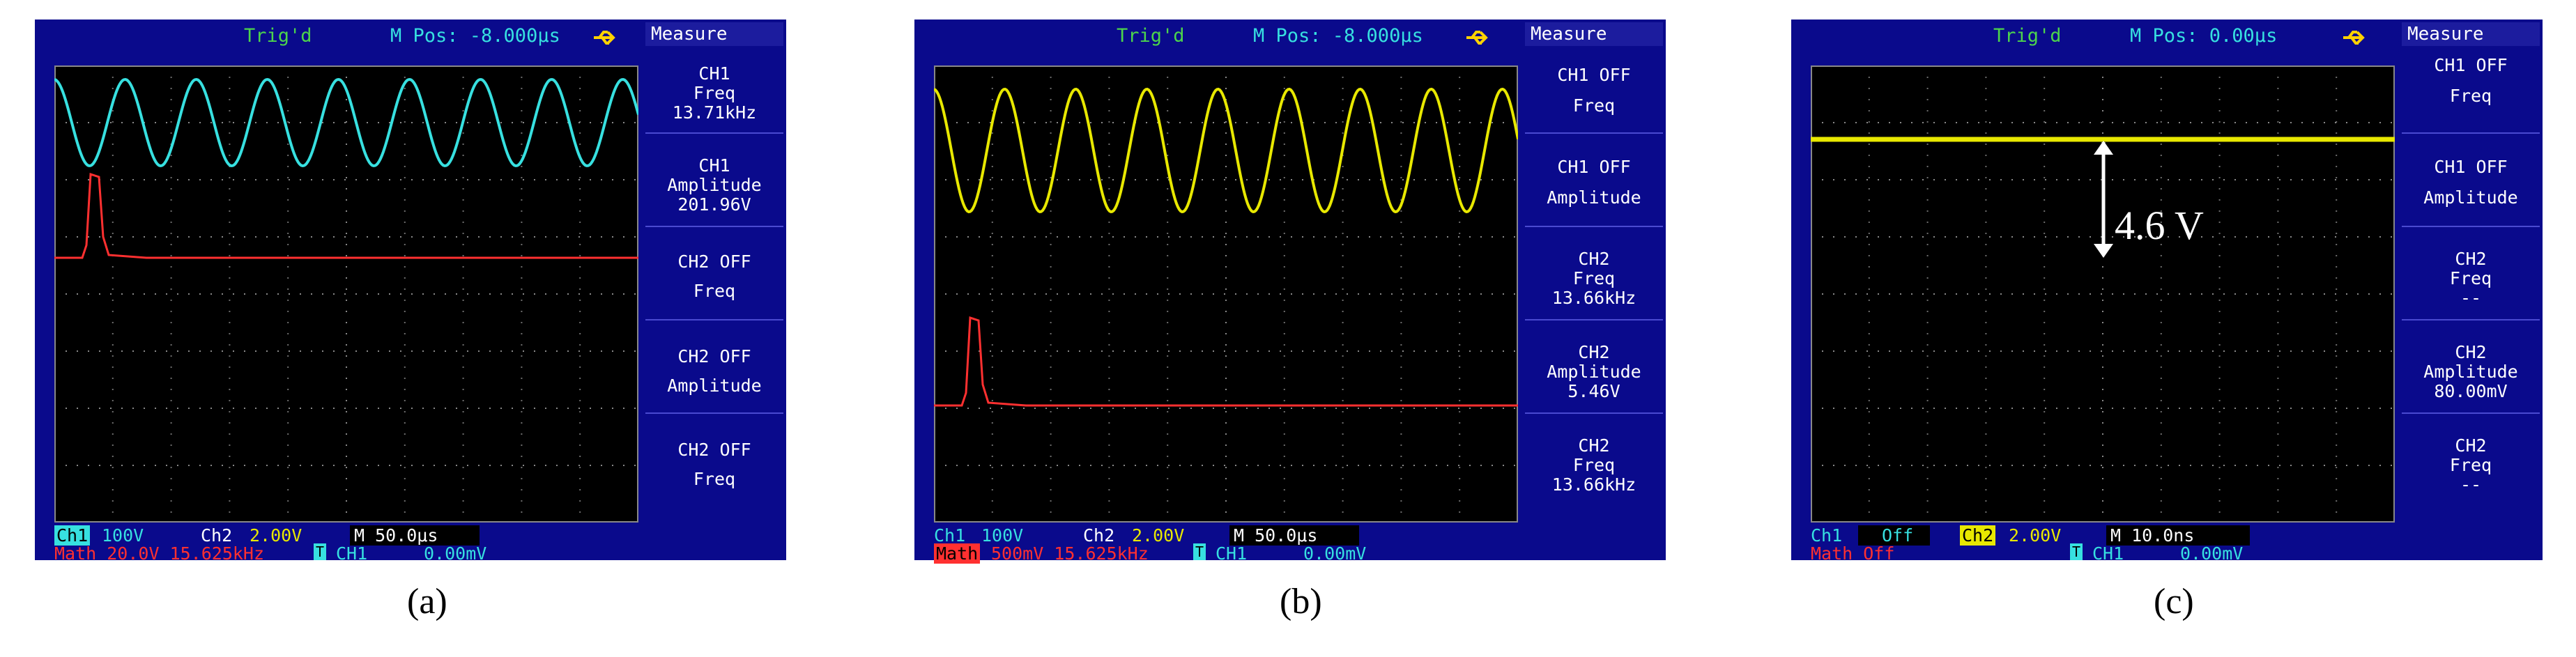 The width and height of the screenshot is (2576, 657). Describe the element at coordinates (1593, 298) in the screenshot. I see `measure-value: 13.66kHz` at that location.